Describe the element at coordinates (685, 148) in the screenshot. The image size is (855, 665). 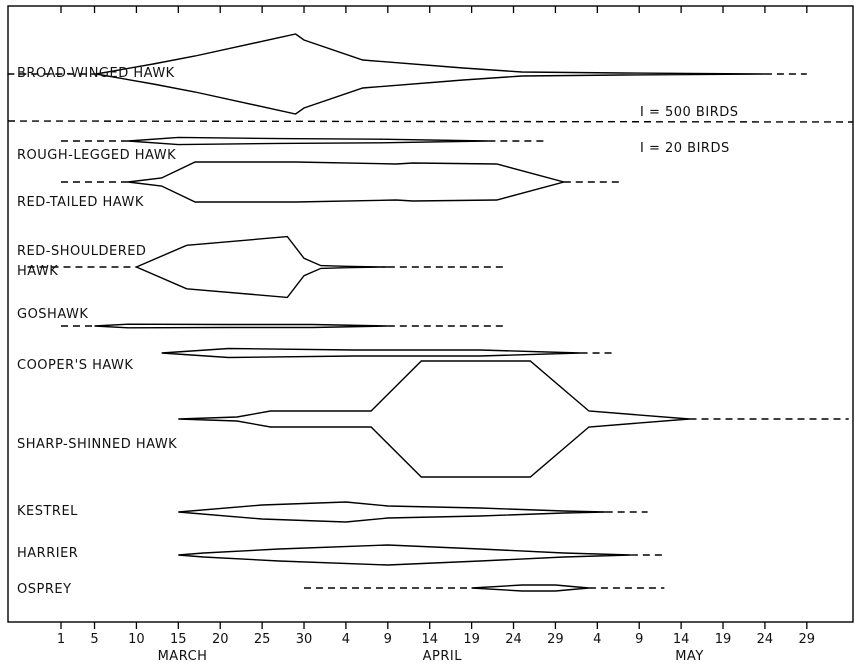
I see `legend-scale-1: I = 20 BIRDS` at that location.